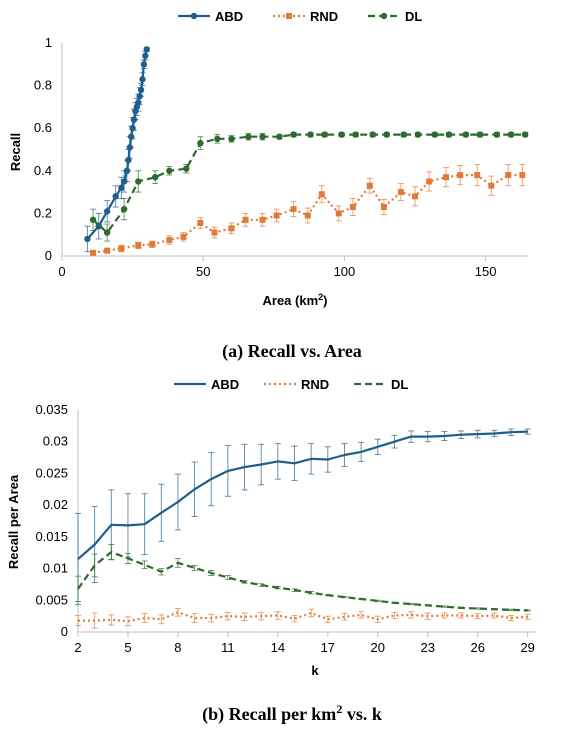 Image resolution: width=584 pixels, height=734 pixels. Describe the element at coordinates (51, 599) in the screenshot. I see `y-tick-label: 0.005` at that location.